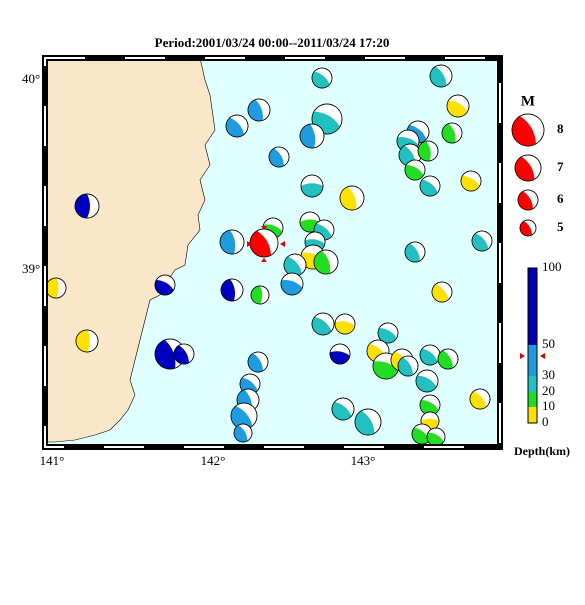 The width and height of the screenshot is (585, 605). Describe the element at coordinates (363, 460) in the screenshot. I see `lon-label: 143°` at that location.